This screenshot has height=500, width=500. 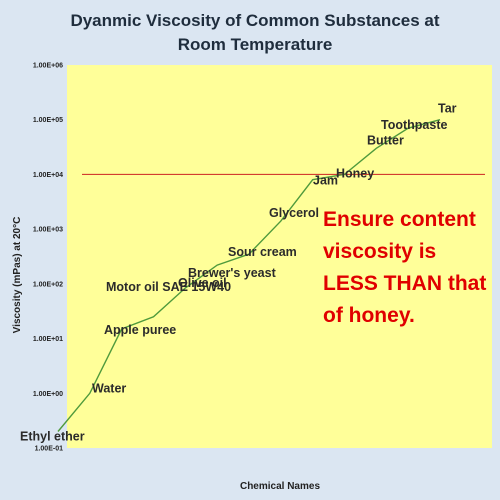 What do you see at coordinates (49, 449) in the screenshot?
I see `y-tick-label: 1.00E-01` at bounding box center [49, 449].